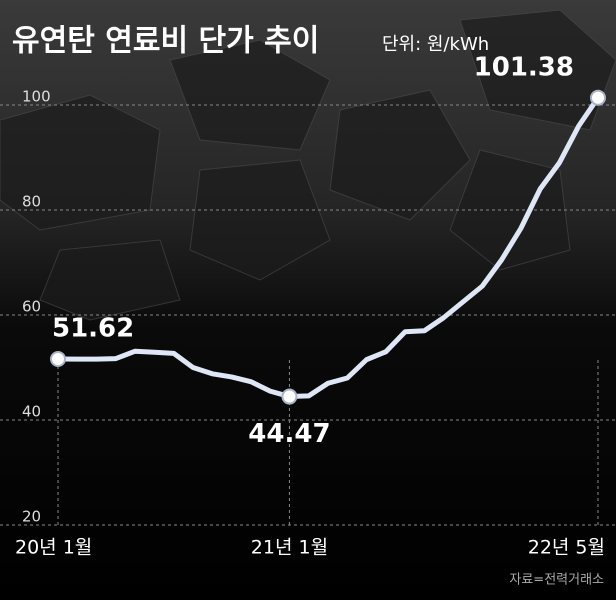  Describe the element at coordinates (556, 580) in the screenshot. I see `source: 자료=전력거래소` at that location.